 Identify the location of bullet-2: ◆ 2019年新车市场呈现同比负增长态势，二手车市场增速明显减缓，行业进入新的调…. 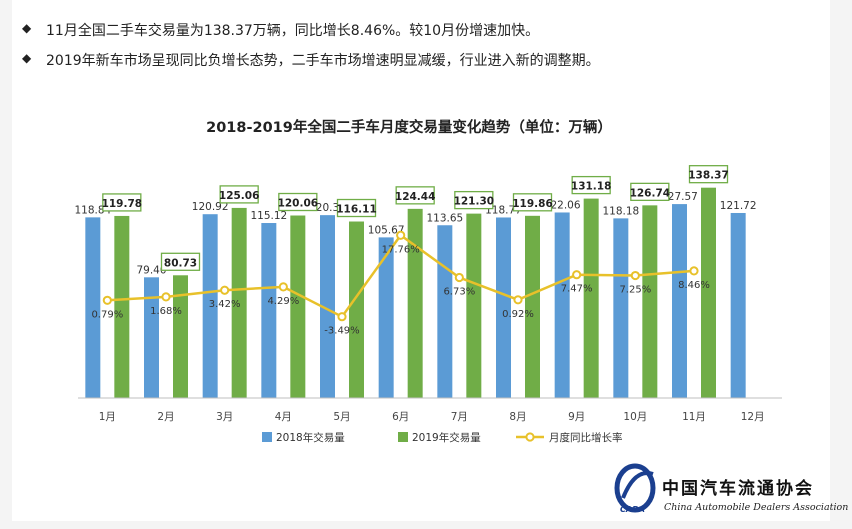
(311, 60).